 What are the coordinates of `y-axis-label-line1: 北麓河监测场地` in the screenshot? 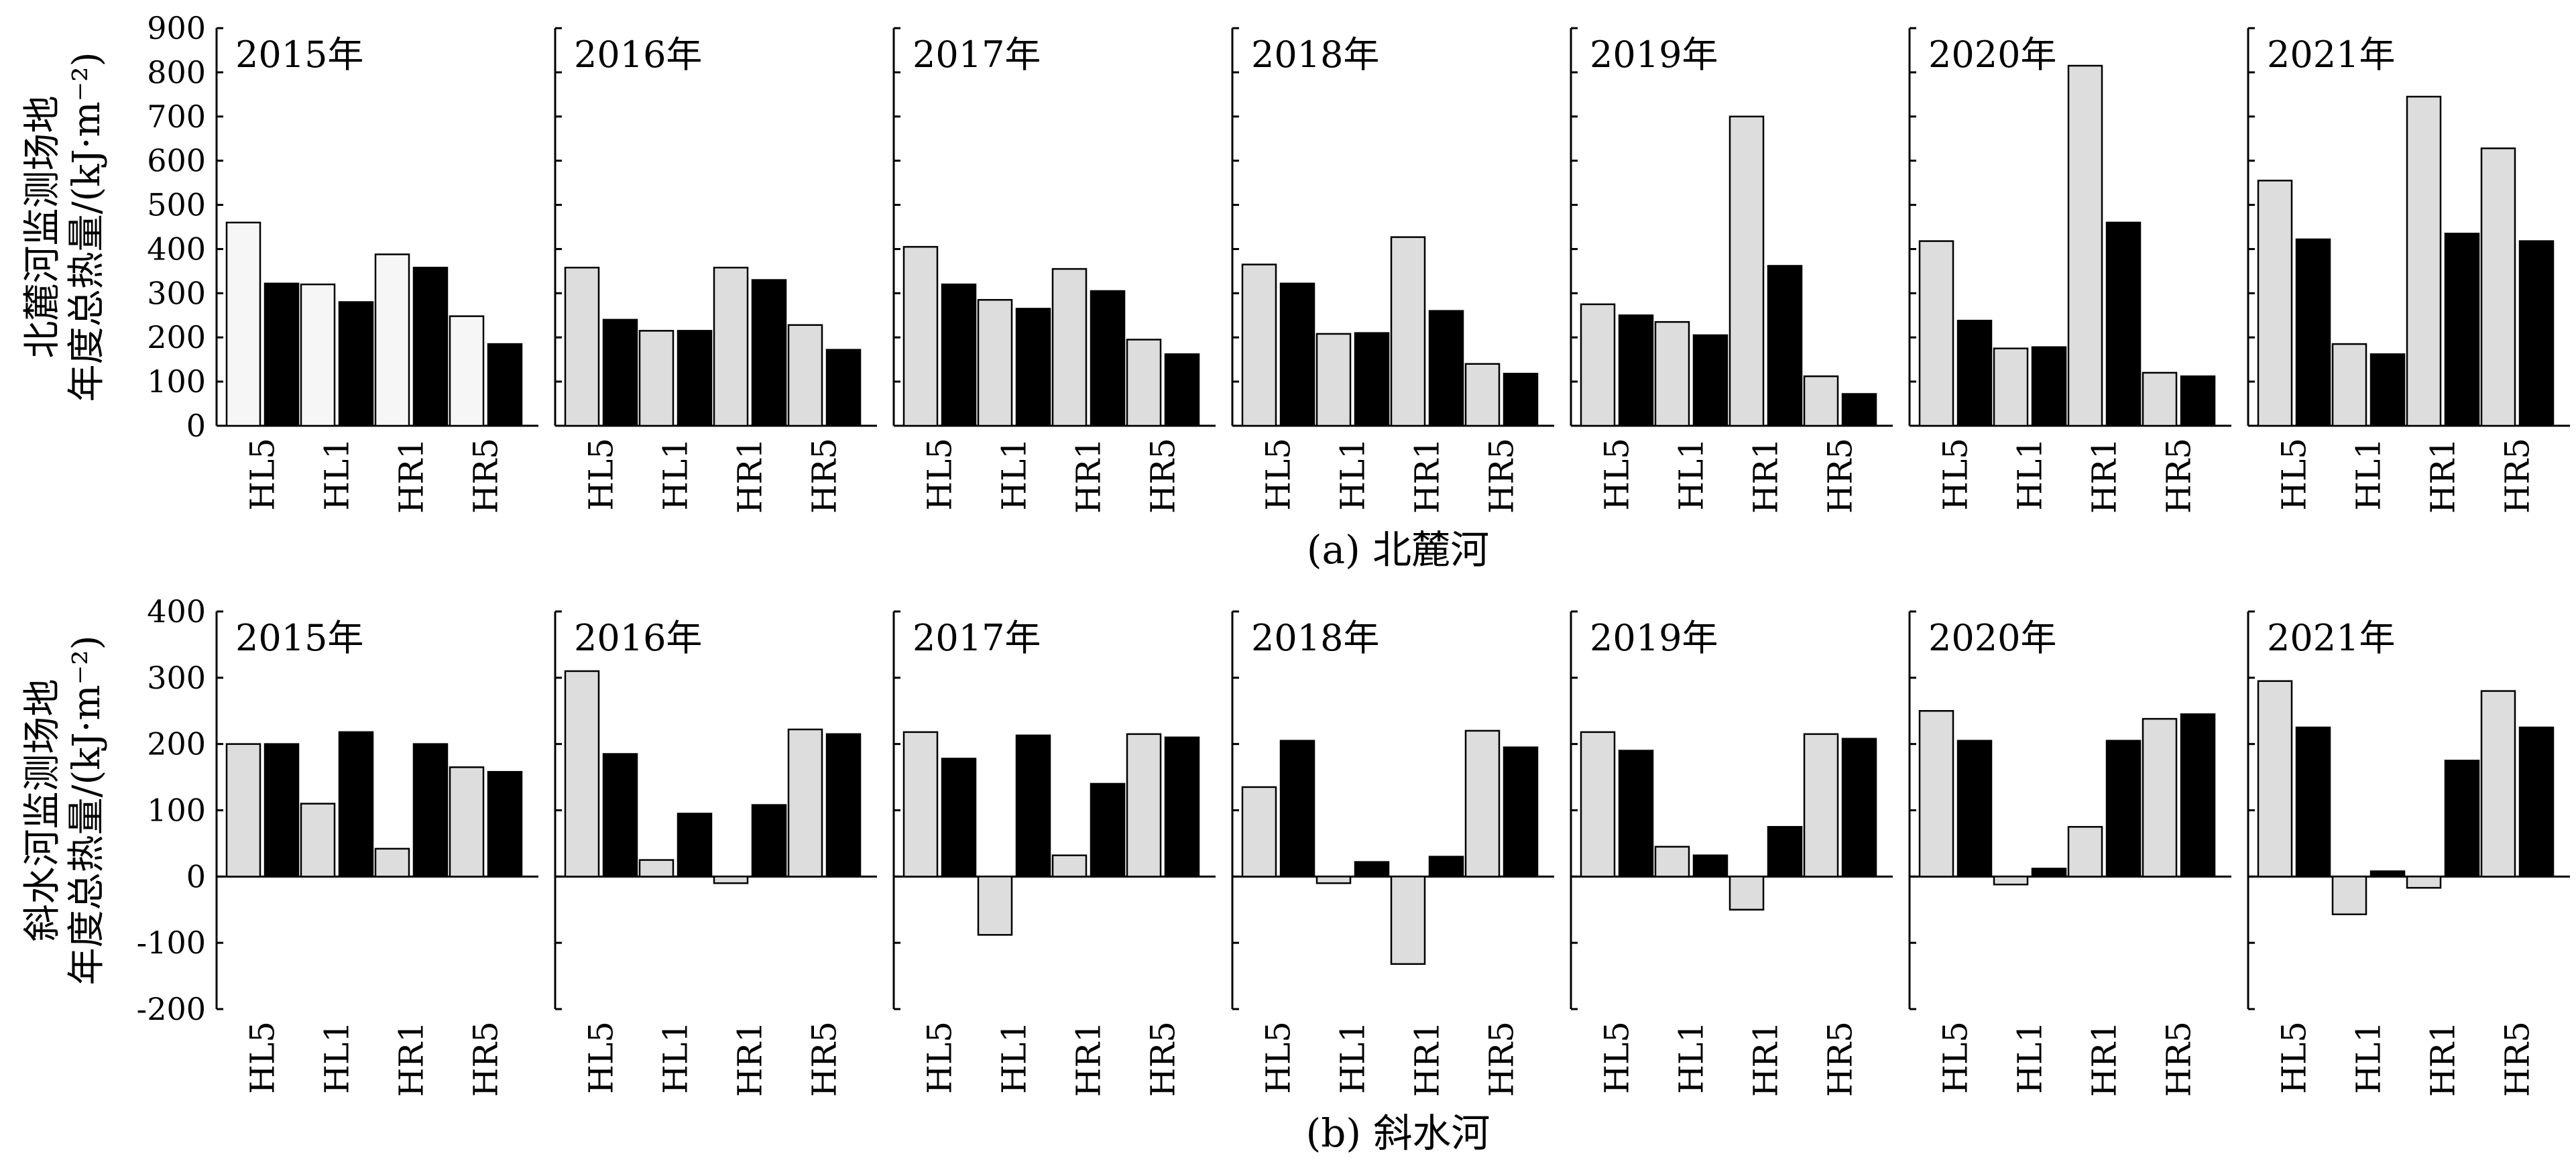 It's located at (42, 227).